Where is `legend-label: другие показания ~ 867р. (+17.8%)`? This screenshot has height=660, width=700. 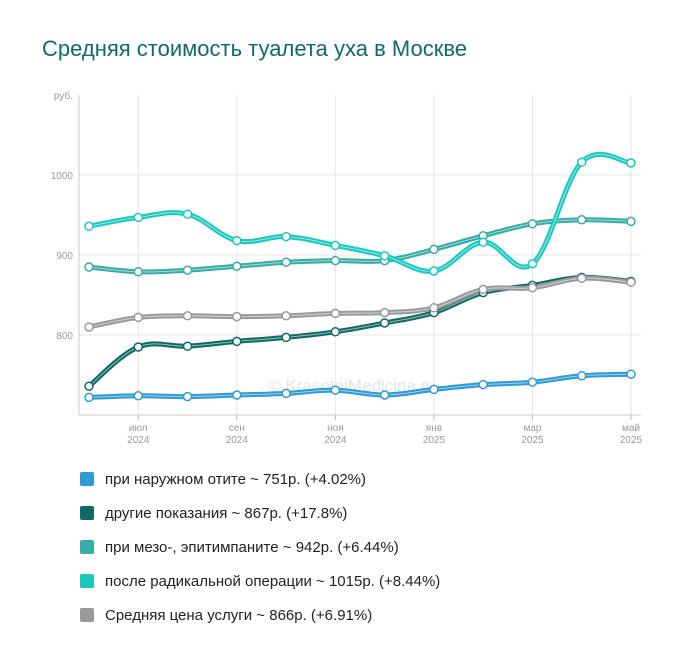 legend-label: другие показания ~ 867р. (+17.8%) is located at coordinates (226, 513).